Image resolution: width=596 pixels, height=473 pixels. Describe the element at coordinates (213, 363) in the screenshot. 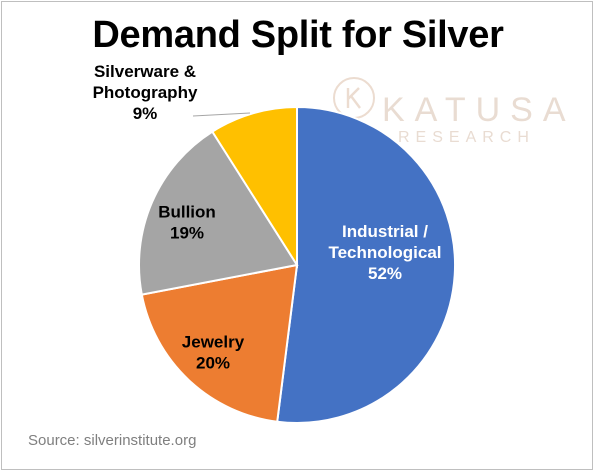

I see `slice-percent-label: 20%` at that location.